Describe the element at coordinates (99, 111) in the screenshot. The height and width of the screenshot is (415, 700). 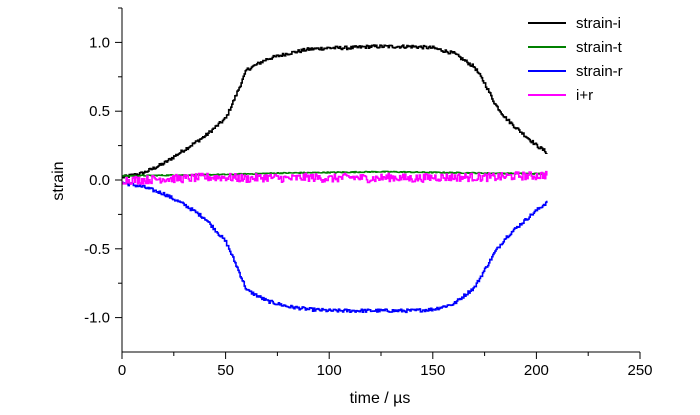
I see `y-tick-label: 0.5` at that location.